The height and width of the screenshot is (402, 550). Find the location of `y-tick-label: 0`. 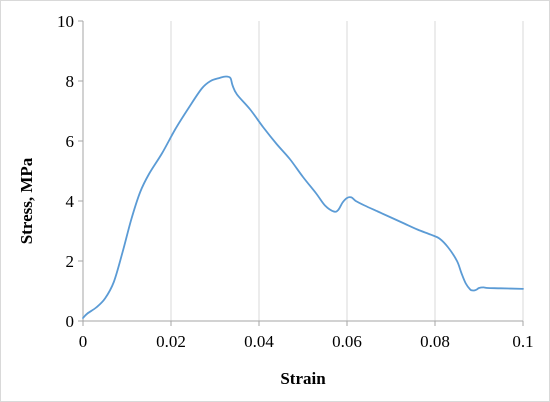

y-tick-label: 0 is located at coordinates (70, 321).